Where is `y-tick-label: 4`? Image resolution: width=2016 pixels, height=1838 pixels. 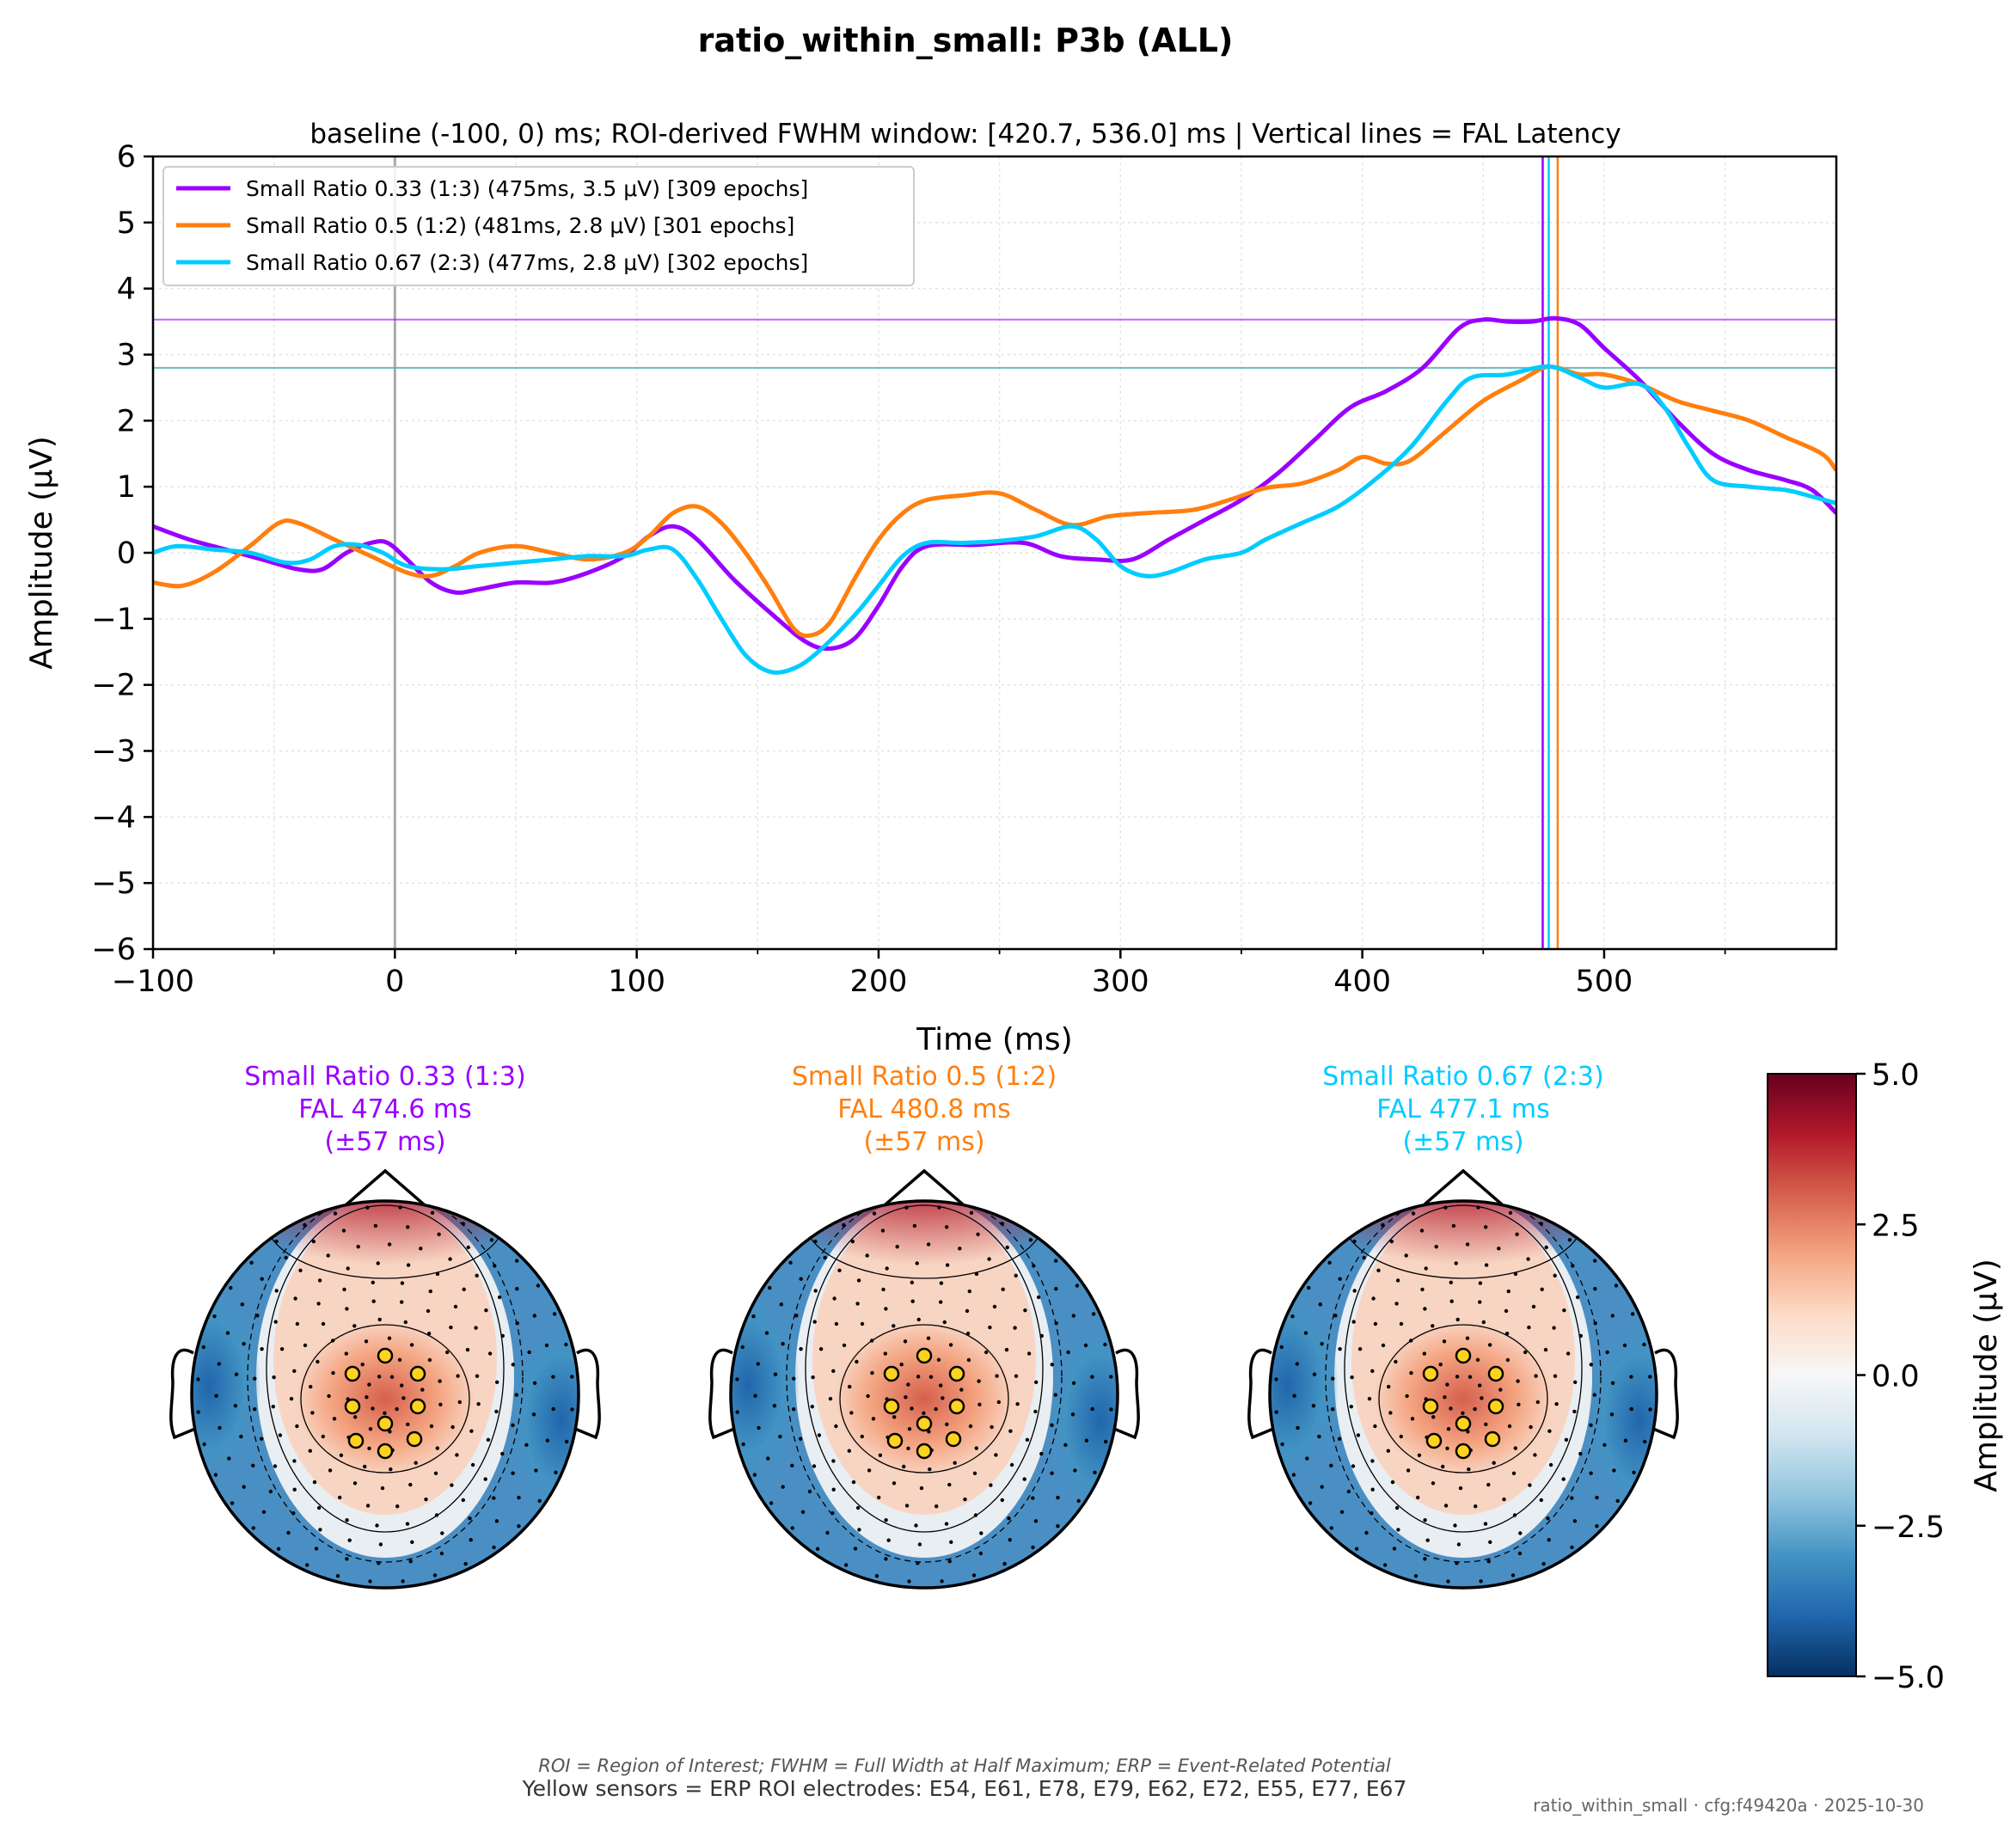 y-tick-label: 4 is located at coordinates (126, 290).